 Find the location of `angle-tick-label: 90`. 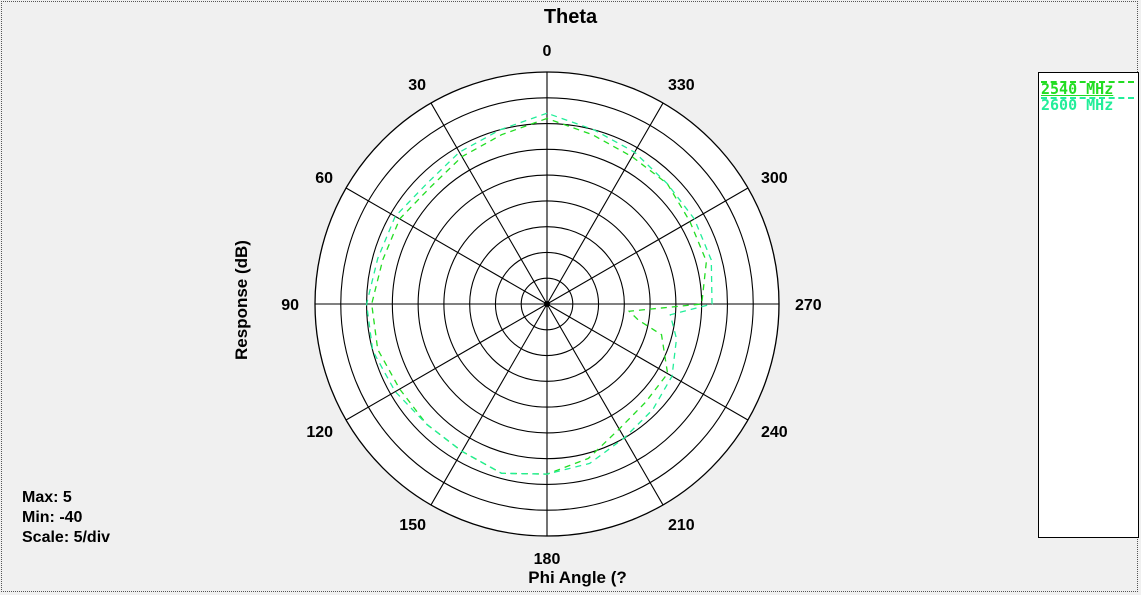

angle-tick-label: 90 is located at coordinates (290, 305).